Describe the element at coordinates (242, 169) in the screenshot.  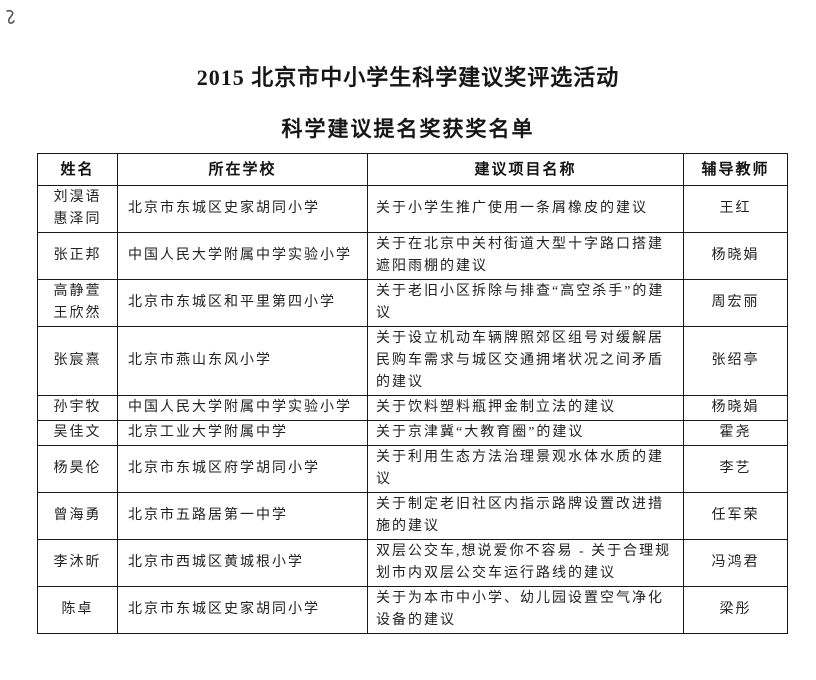
I see `header-school: 所在学校` at that location.